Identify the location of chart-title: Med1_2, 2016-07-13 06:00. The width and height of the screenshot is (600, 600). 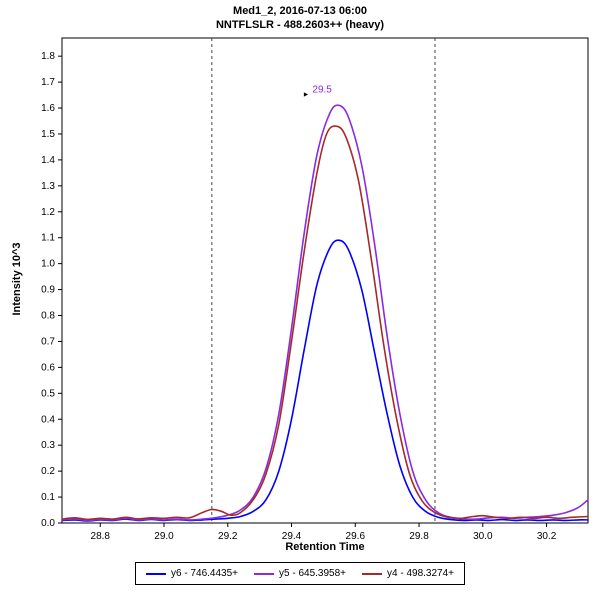
(300, 11).